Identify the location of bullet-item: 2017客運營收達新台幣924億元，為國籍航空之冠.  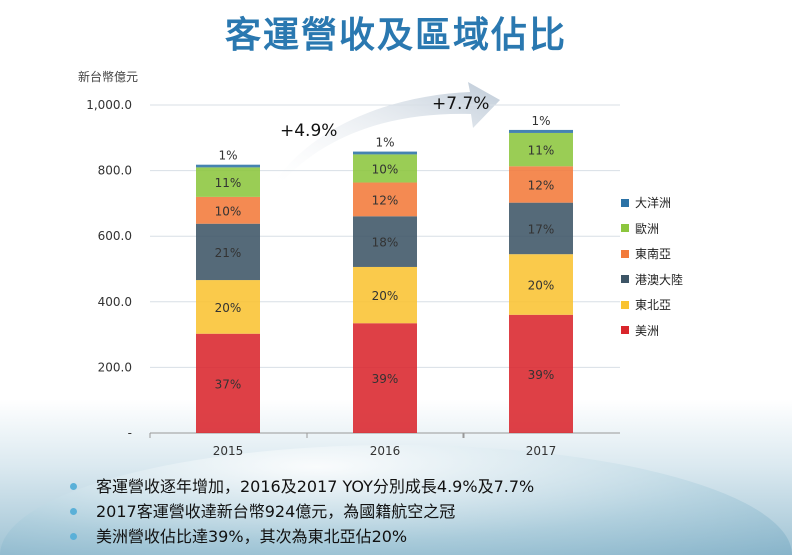
(420, 511).